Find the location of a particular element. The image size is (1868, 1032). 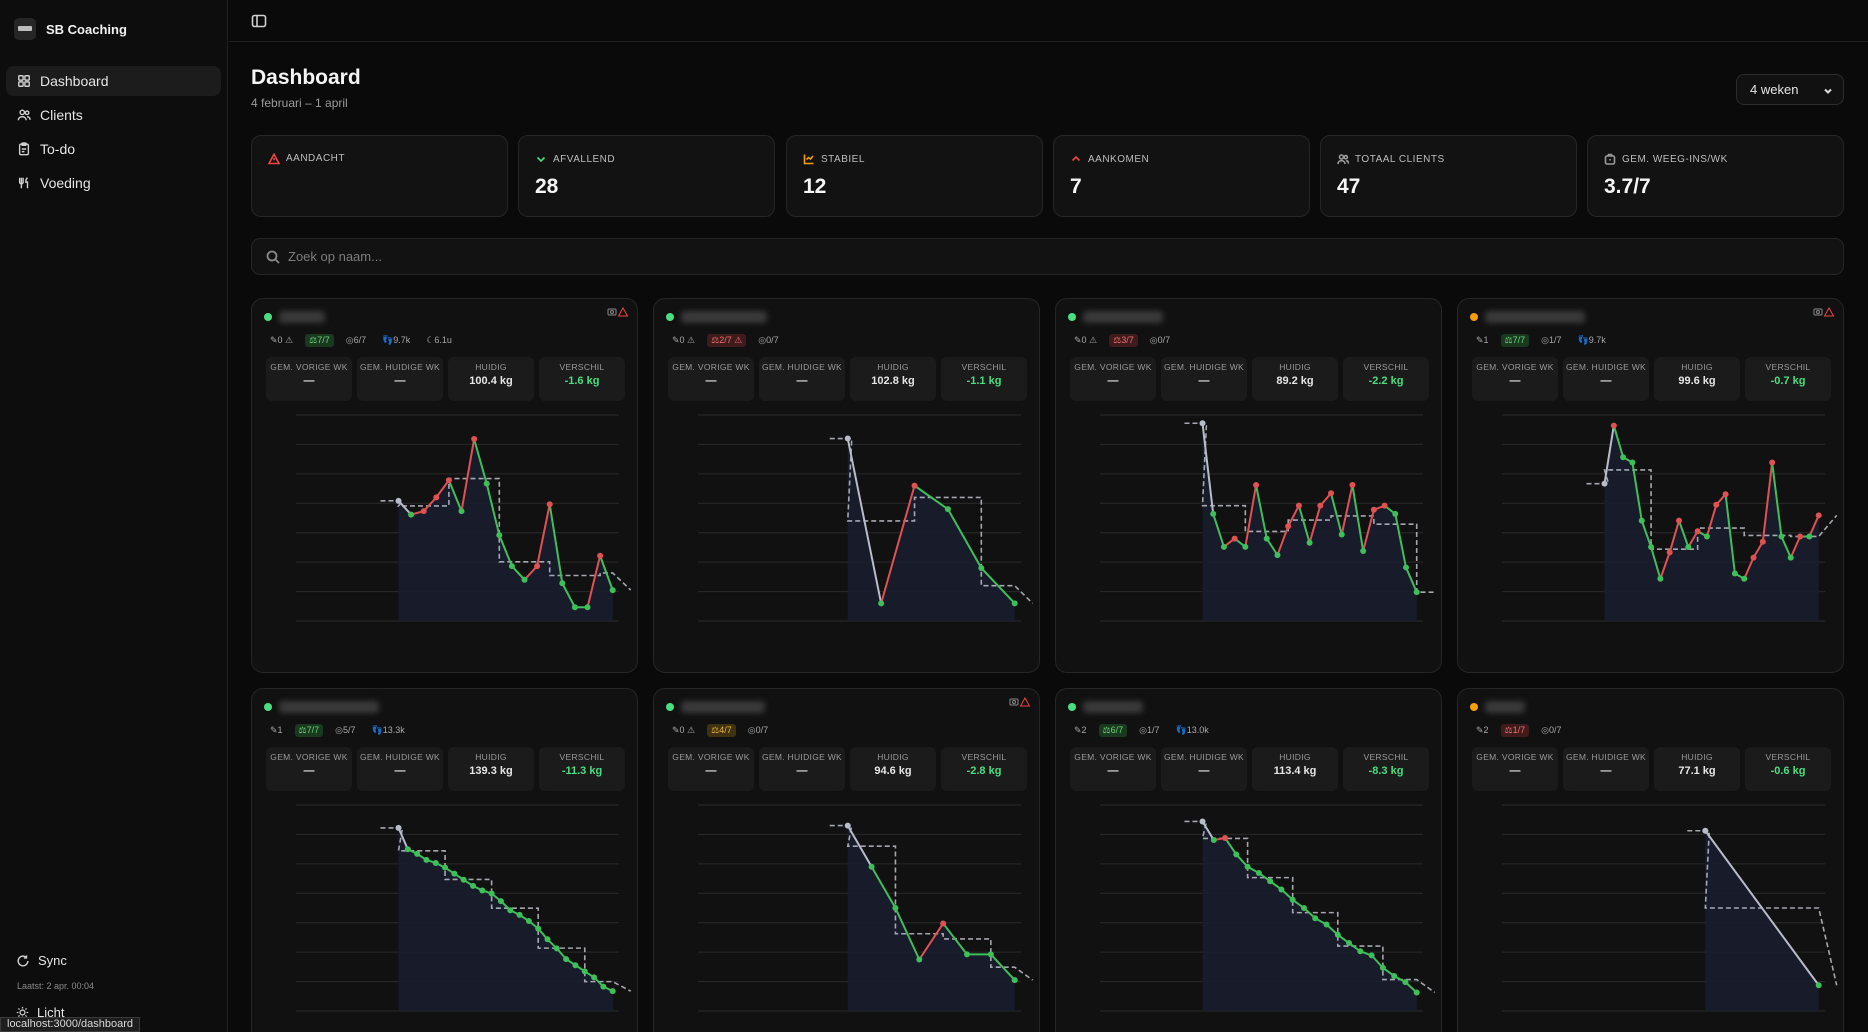

client-chip: ✎1 is located at coordinates (276, 729).